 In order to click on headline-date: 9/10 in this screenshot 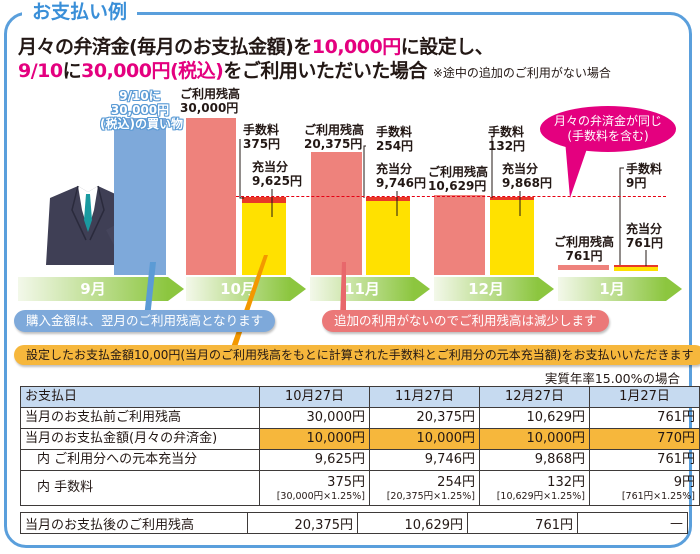, I will do `click(40, 71)`.